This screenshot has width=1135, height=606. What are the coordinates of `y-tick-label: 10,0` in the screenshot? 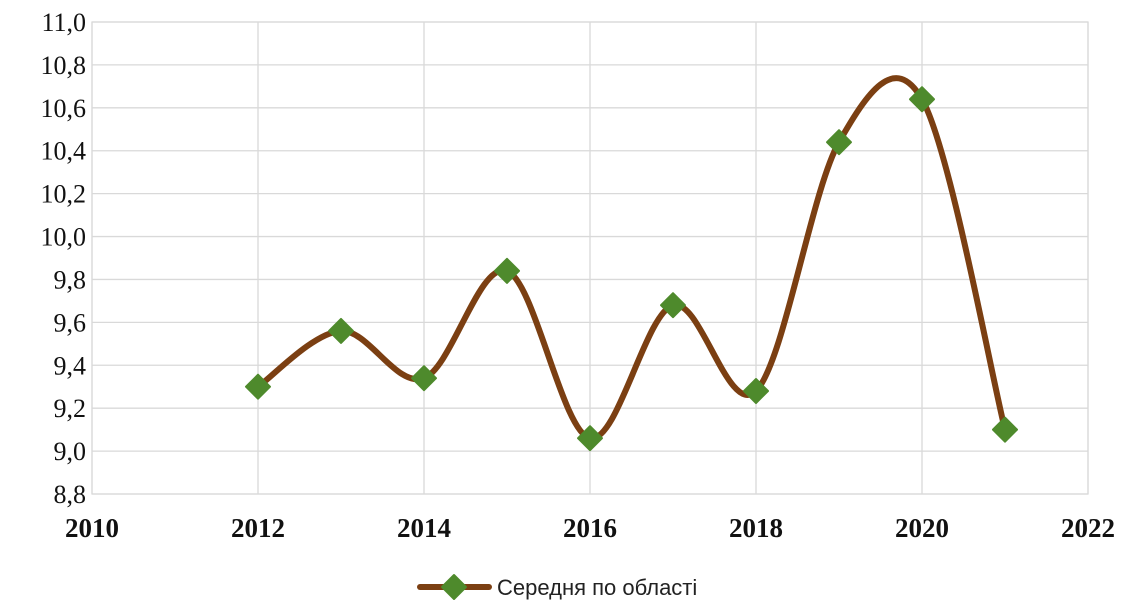 It's located at (64, 237).